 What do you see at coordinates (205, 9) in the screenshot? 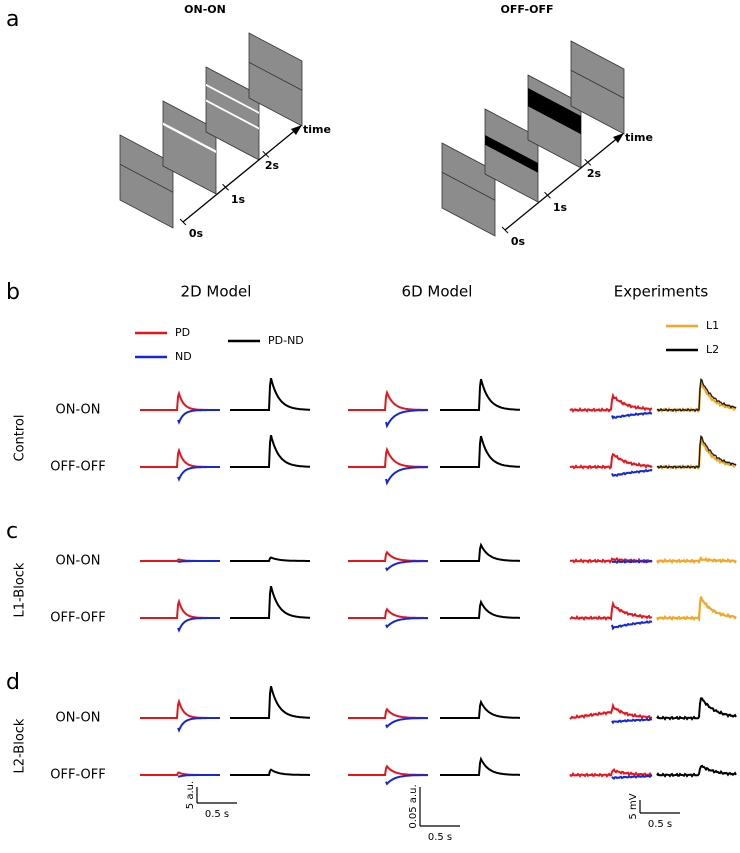
I see `diagram-title: ON-ON` at bounding box center [205, 9].